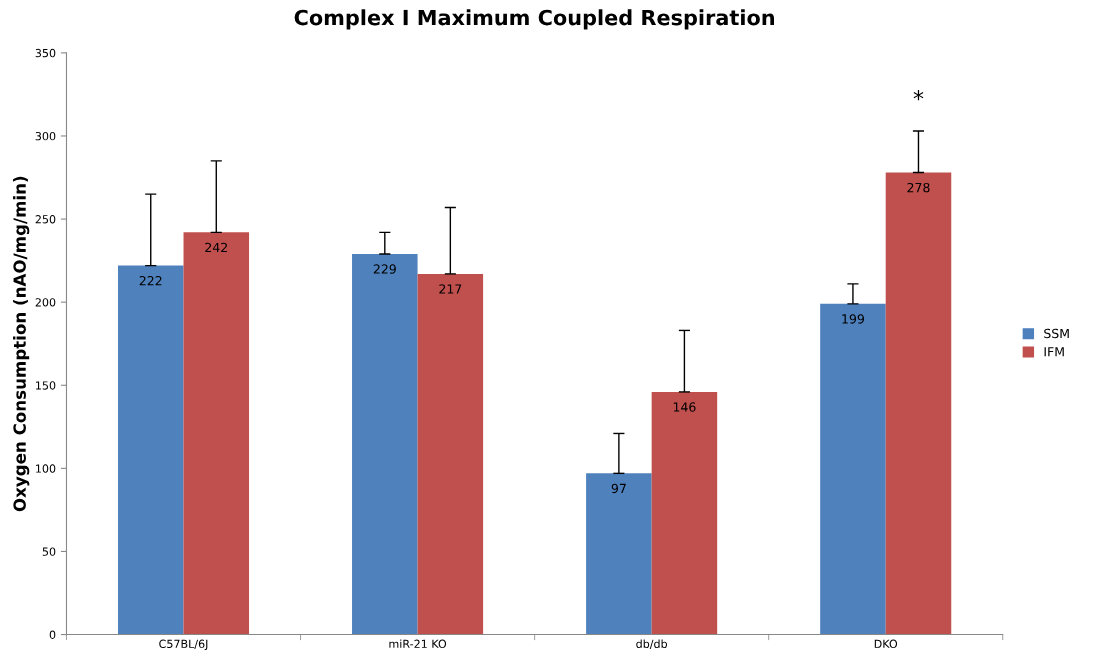  What do you see at coordinates (918, 187) in the screenshot?
I see `data-label: 278` at bounding box center [918, 187].